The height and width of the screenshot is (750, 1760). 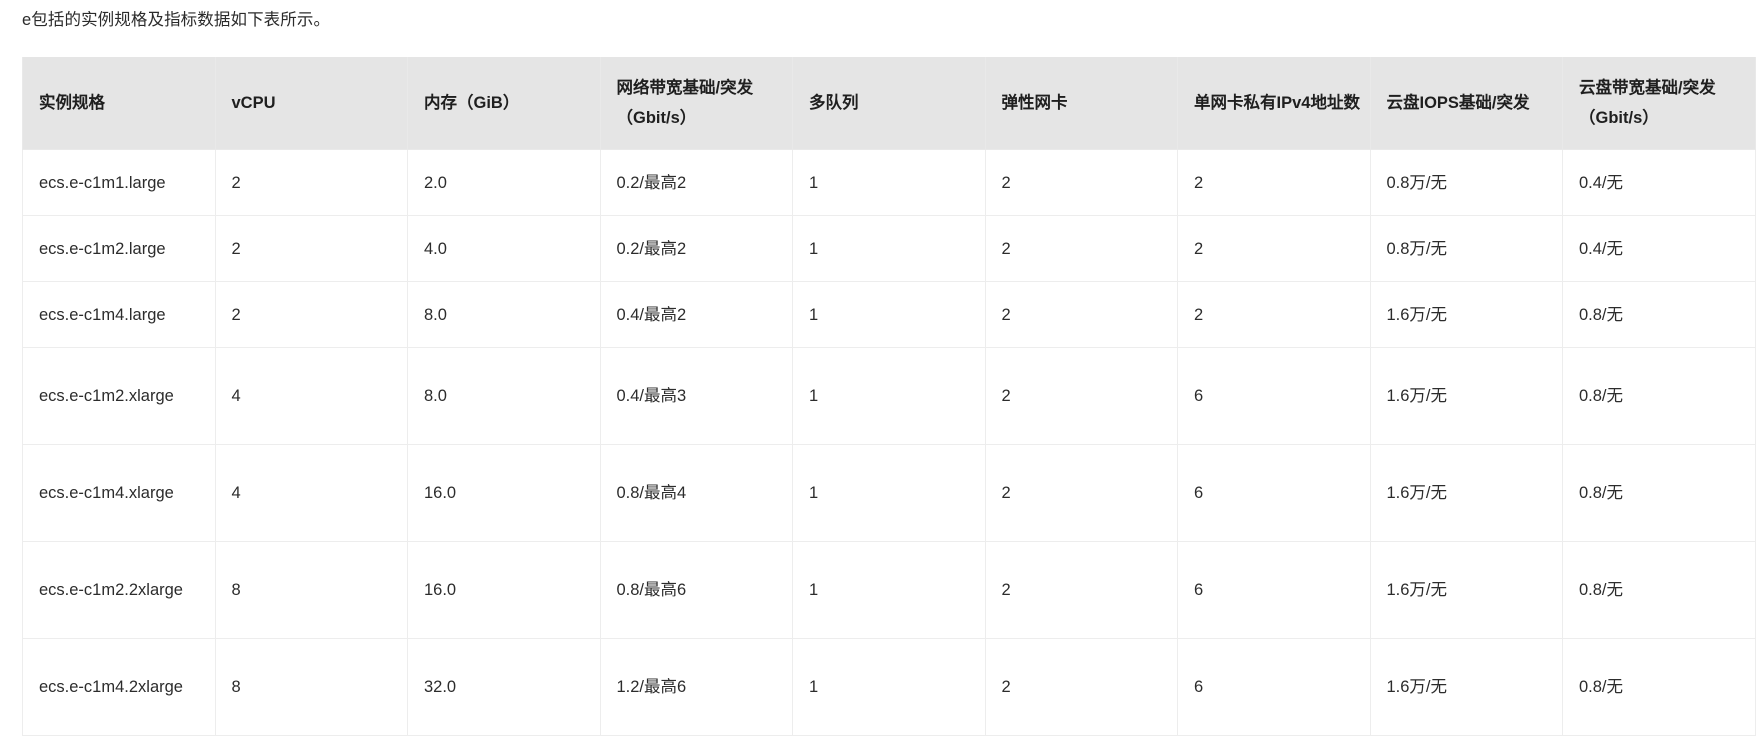 What do you see at coordinates (696, 687) in the screenshot?
I see `cell-network-bandwidth: 1.2/最高6` at bounding box center [696, 687].